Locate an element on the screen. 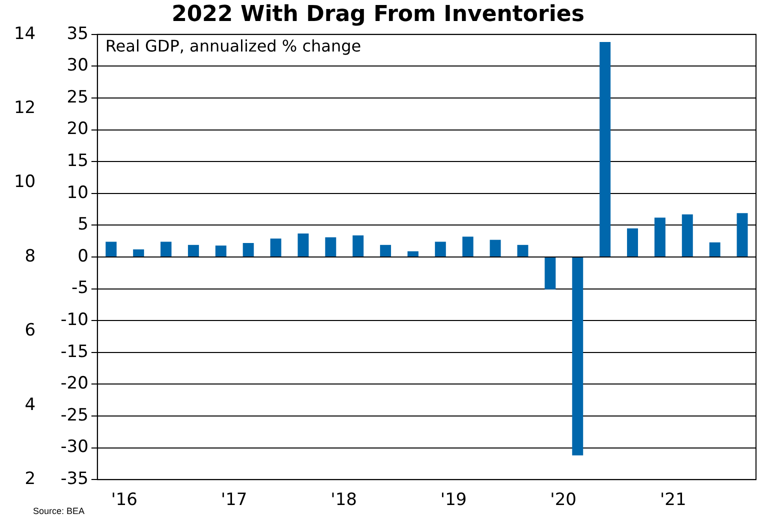  y2-tick-label: 2 is located at coordinates (30, 479).